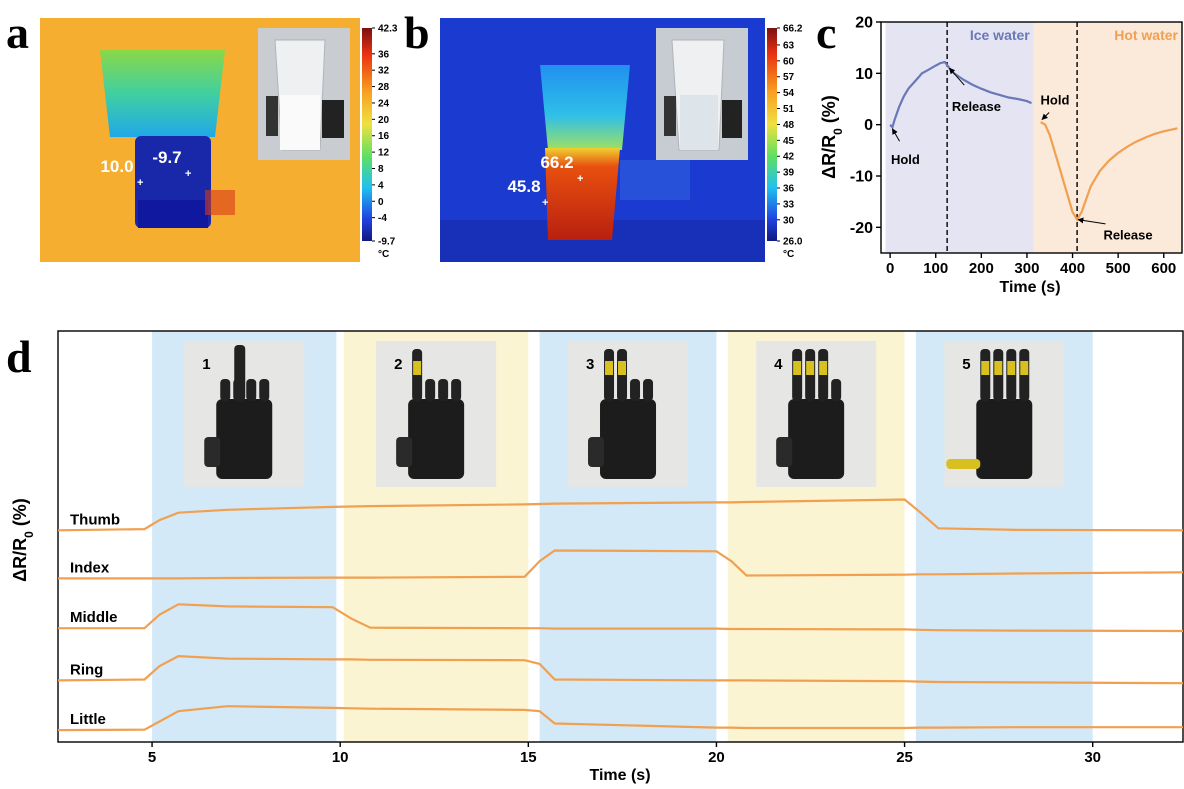  What do you see at coordinates (1146, 35) in the screenshot?
I see `region-label: Hot water` at bounding box center [1146, 35].